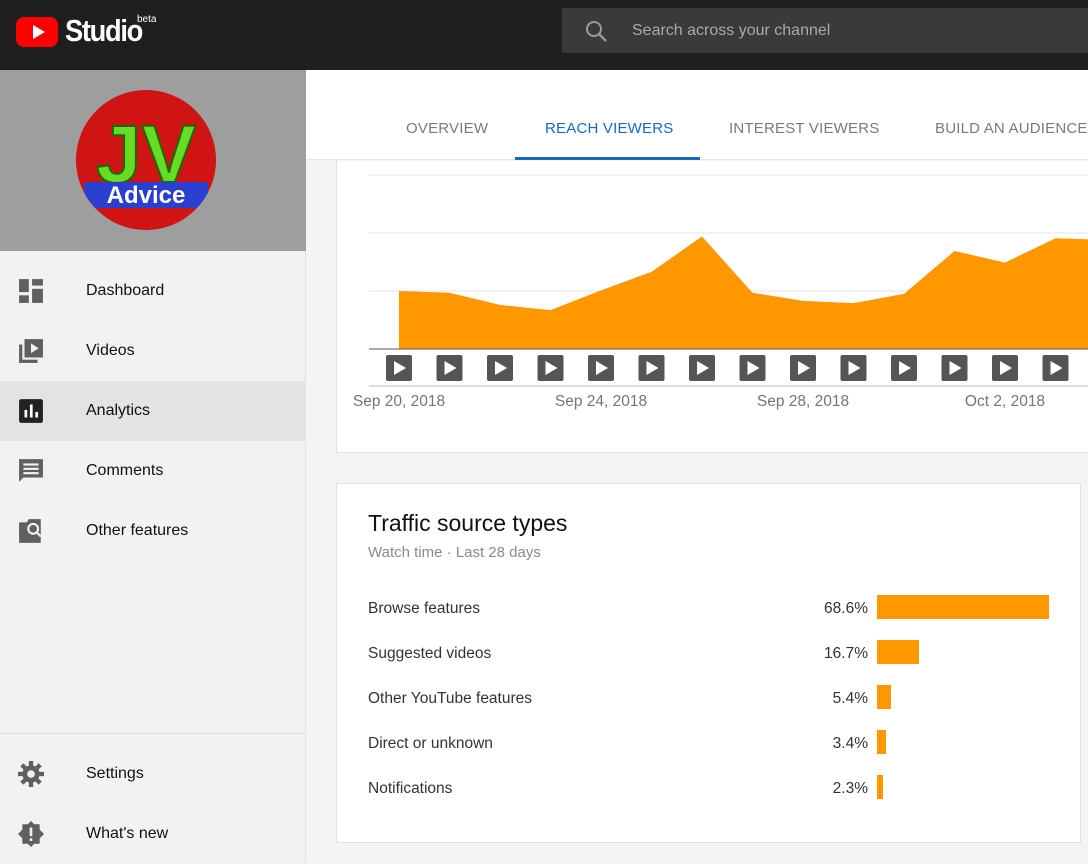 This screenshot has height=864, width=1088. What do you see at coordinates (447, 128) in the screenshot?
I see `tab-overview: OVERVIEW` at bounding box center [447, 128].